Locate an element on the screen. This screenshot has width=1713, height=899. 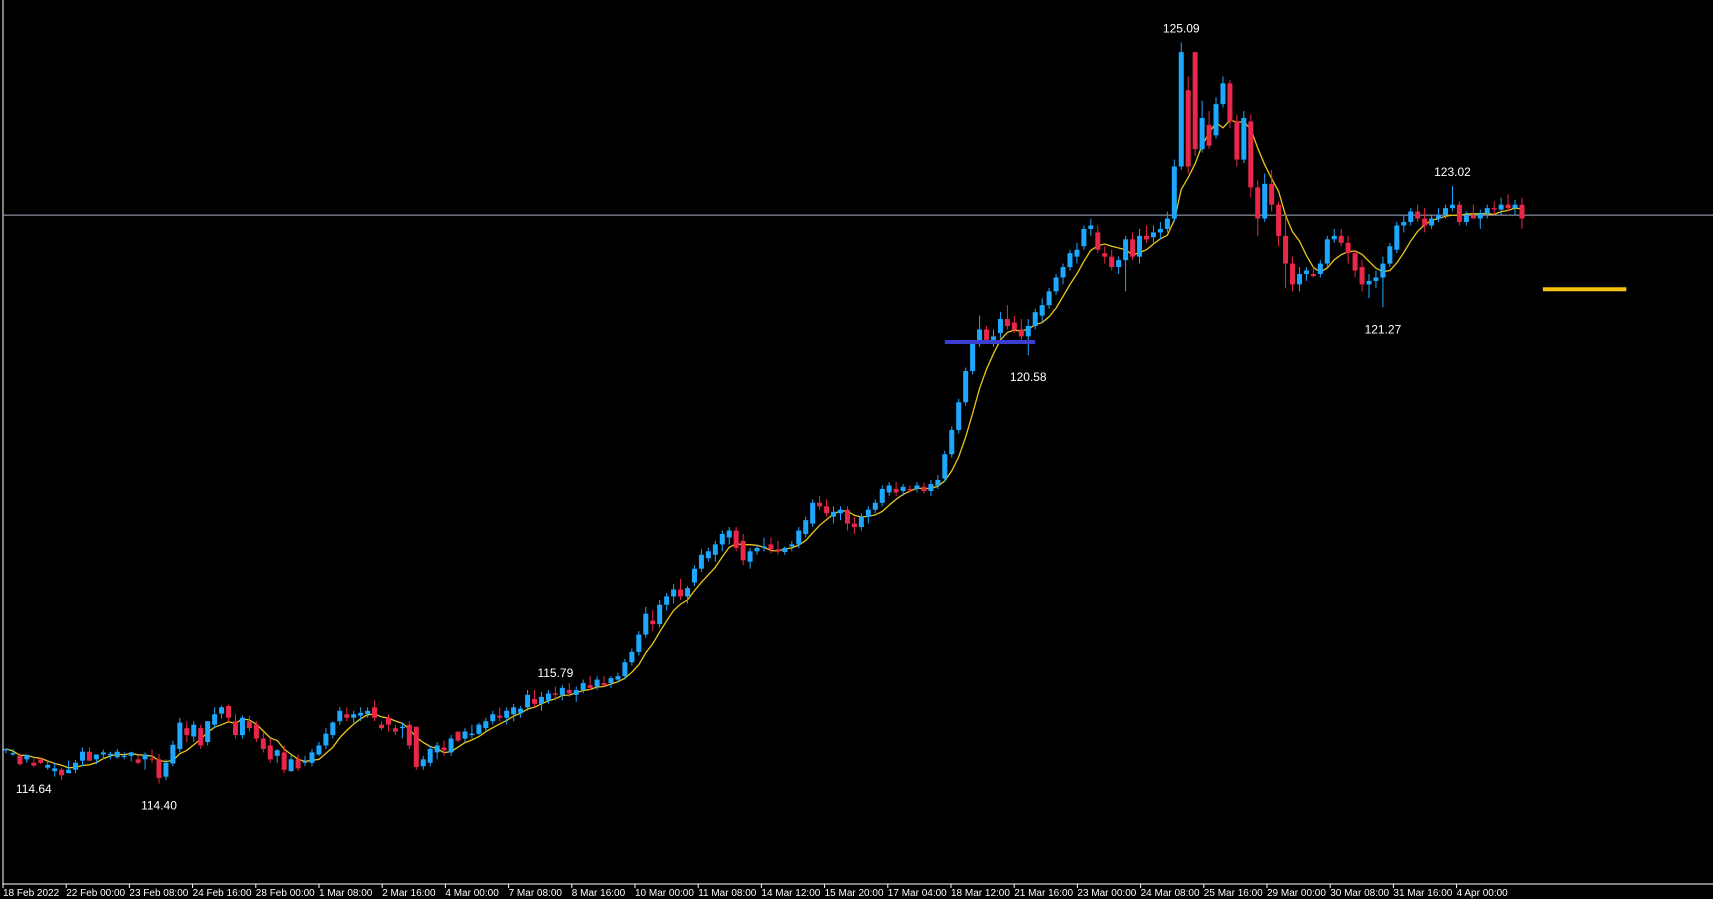
x-tick-label: 31 Mar 16:00 is located at coordinates (1422, 893).